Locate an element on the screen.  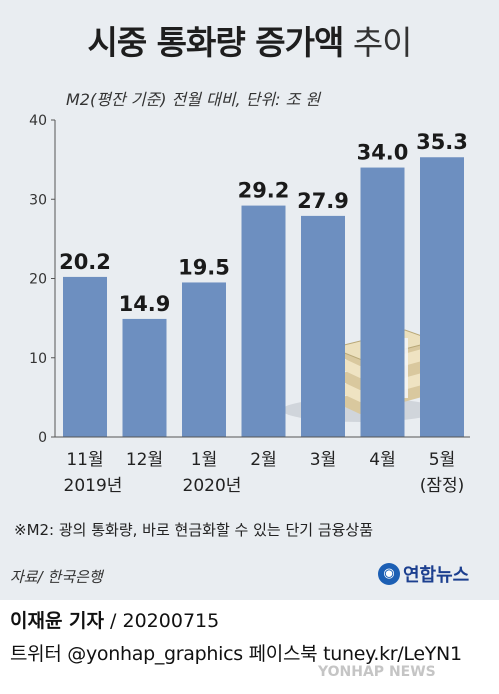
footnote: ※M2: 광의 통화량, 바로 현금화할 수 있는 단기 금융상품 is located at coordinates (194, 530).